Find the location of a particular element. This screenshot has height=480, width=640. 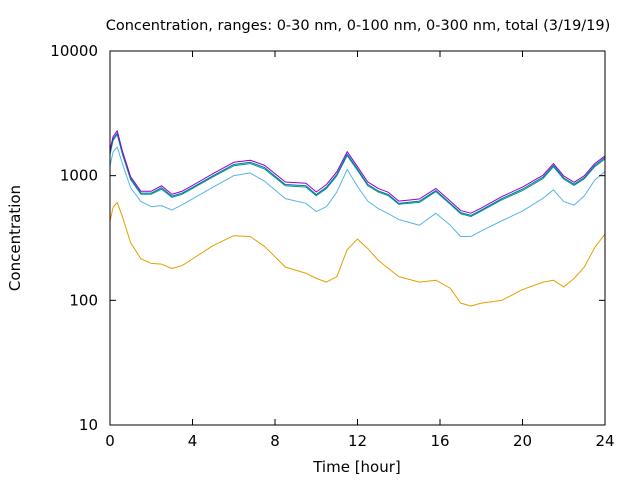

y-tick-label: 10000 is located at coordinates (74, 51).